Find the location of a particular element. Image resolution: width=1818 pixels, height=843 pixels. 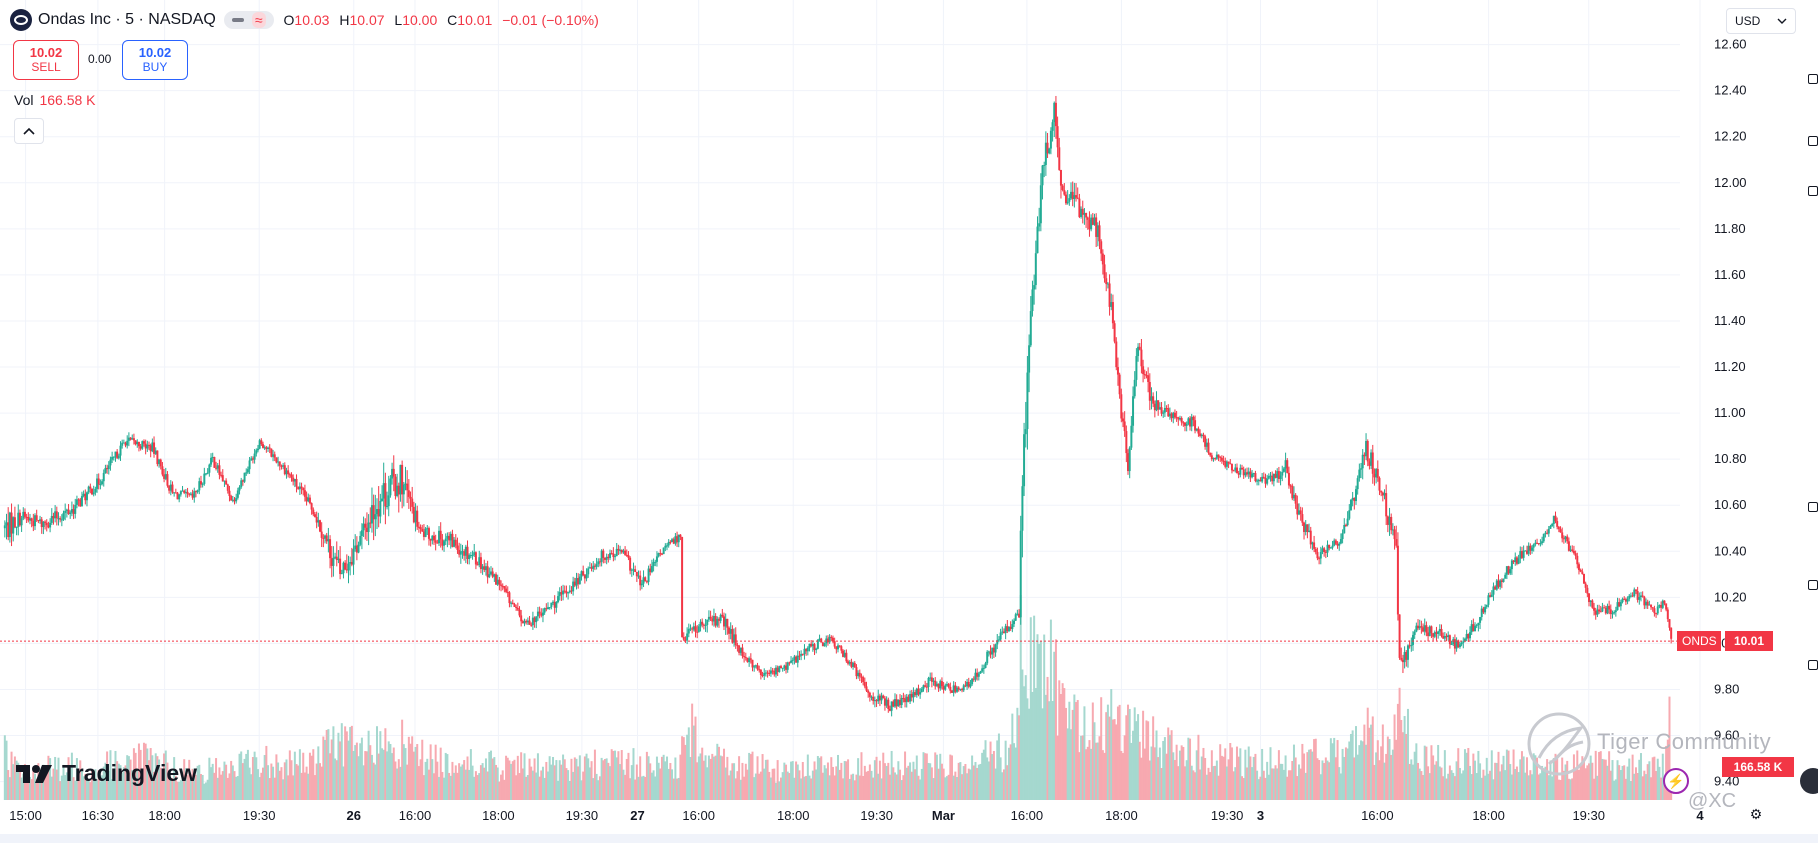

collapse-legend-button is located at coordinates (29, 131).